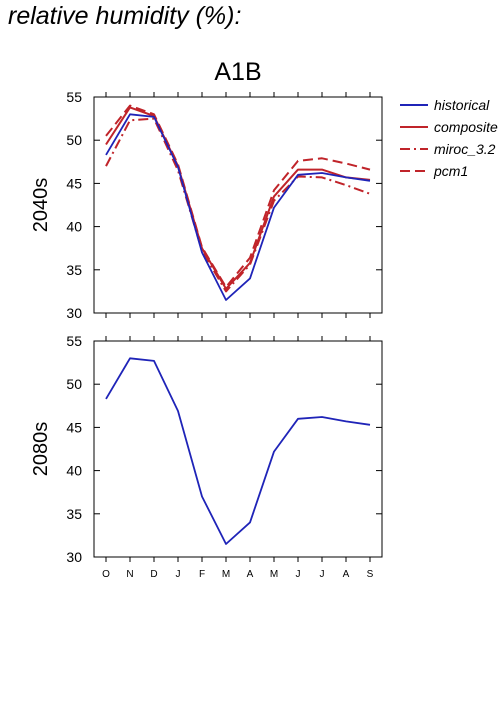 The image size is (501, 709). What do you see at coordinates (462, 105) in the screenshot?
I see `legend-label-historical: historical` at bounding box center [462, 105].